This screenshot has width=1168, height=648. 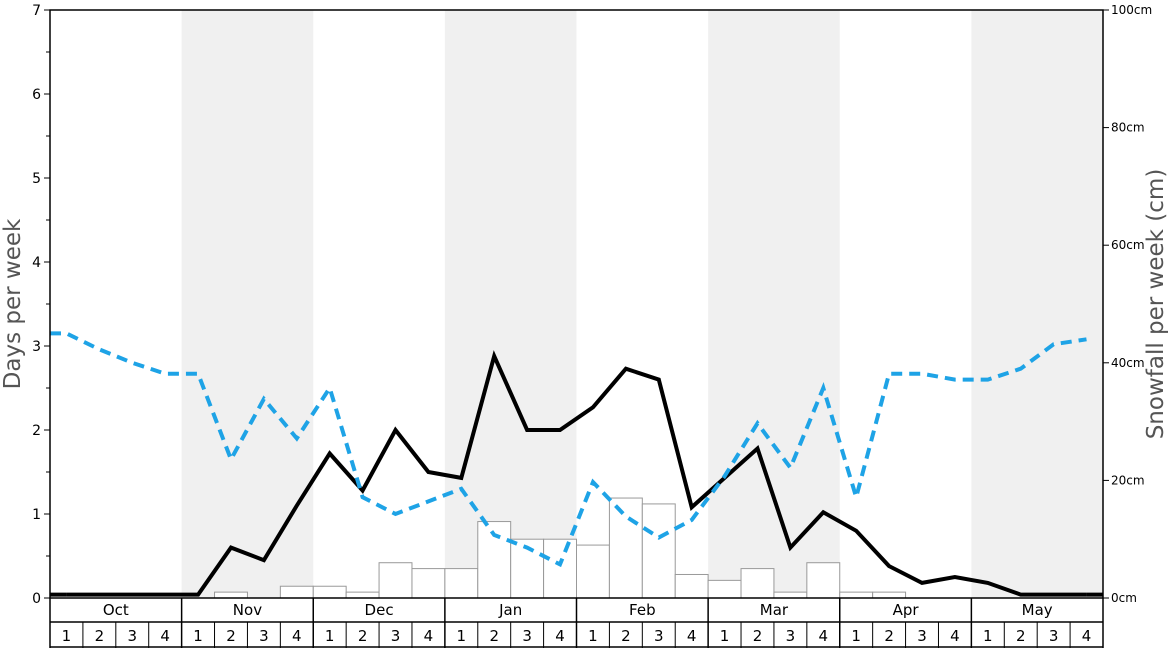 I want to click on right-tick-label: 100cm, so click(x=1131, y=10).